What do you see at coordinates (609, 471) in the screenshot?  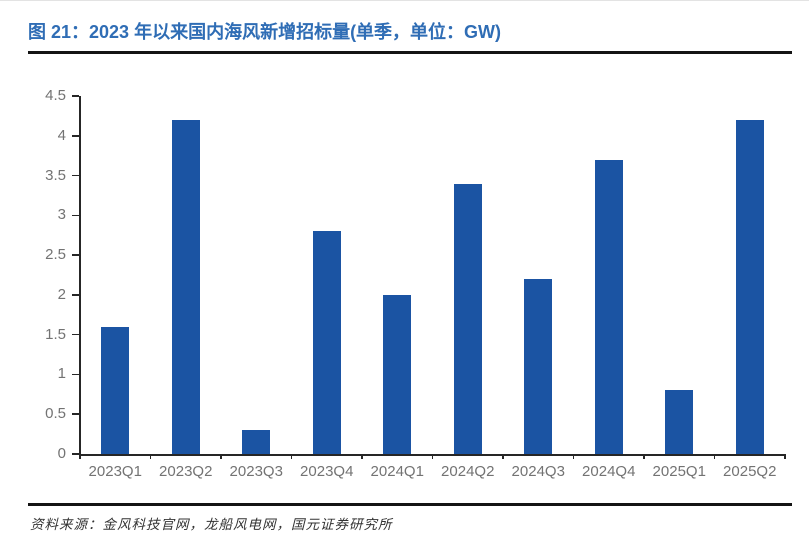 I see `x-tick-label: 2024Q4` at bounding box center [609, 471].